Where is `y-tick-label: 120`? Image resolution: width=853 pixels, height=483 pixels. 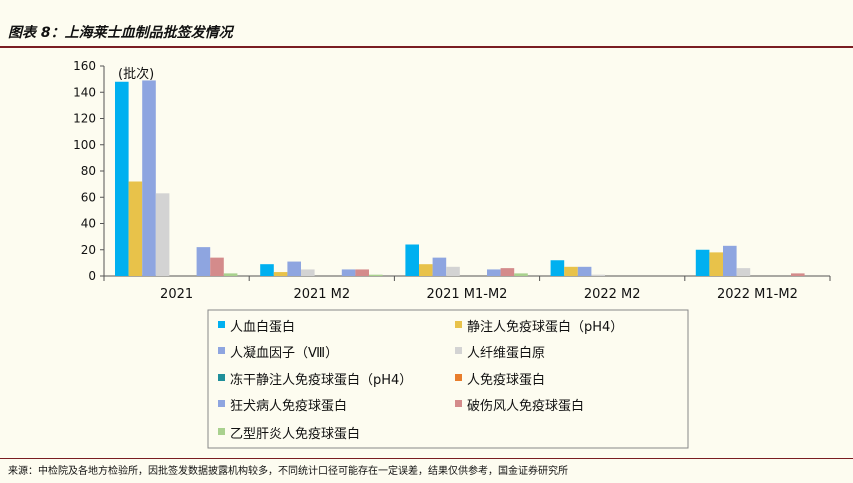
y-tick-label: 120 is located at coordinates (84, 119).